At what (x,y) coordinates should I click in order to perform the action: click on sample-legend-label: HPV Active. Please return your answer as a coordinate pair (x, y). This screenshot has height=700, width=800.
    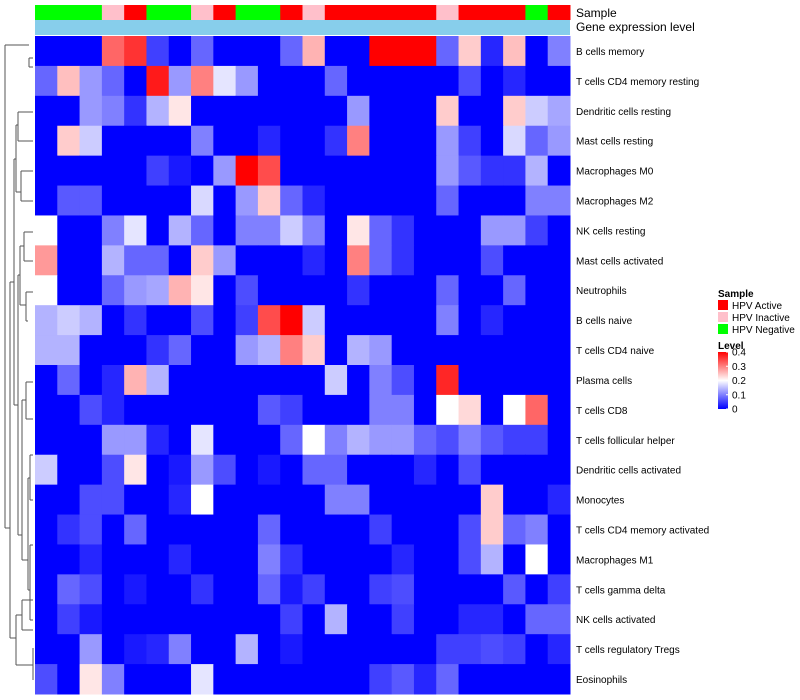
    Looking at the image, I should click on (757, 306).